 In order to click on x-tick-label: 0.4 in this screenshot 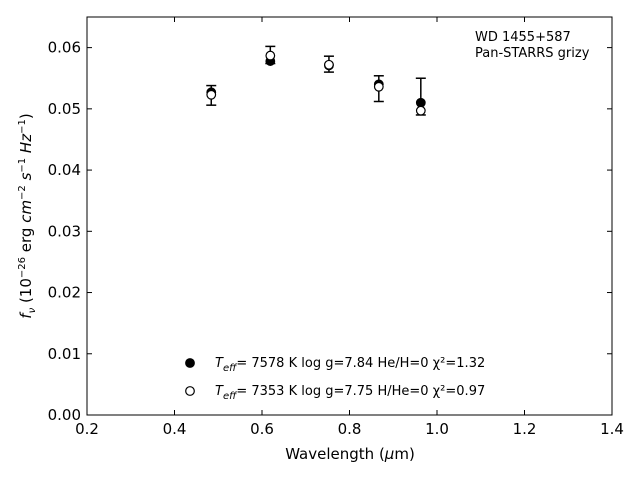, I will do `click(175, 429)`.